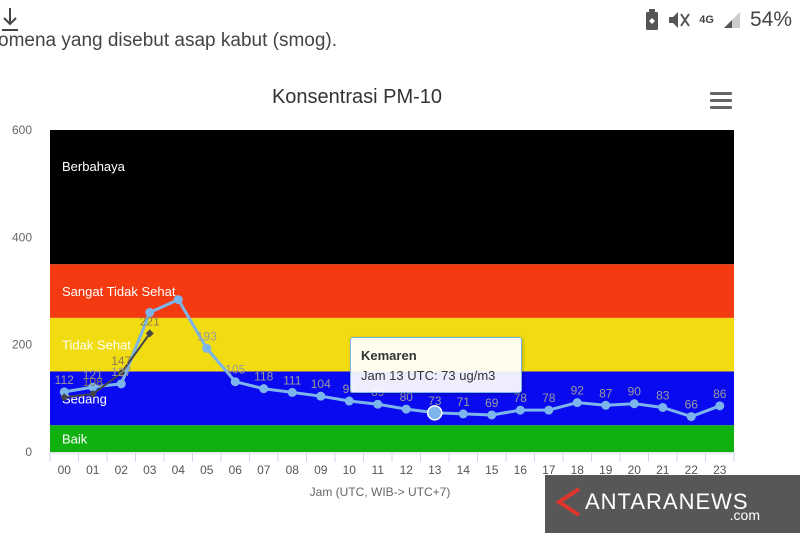 The height and width of the screenshot is (533, 800). Describe the element at coordinates (435, 470) in the screenshot. I see `x-tick-label: 13` at that location.